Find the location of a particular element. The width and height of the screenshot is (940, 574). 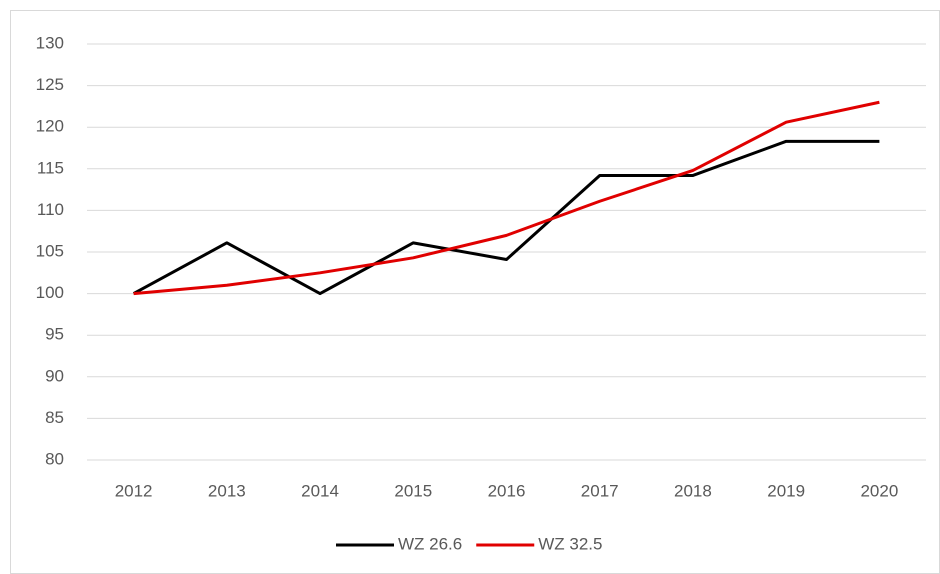

x-tick-label: 2017 is located at coordinates (600, 490).